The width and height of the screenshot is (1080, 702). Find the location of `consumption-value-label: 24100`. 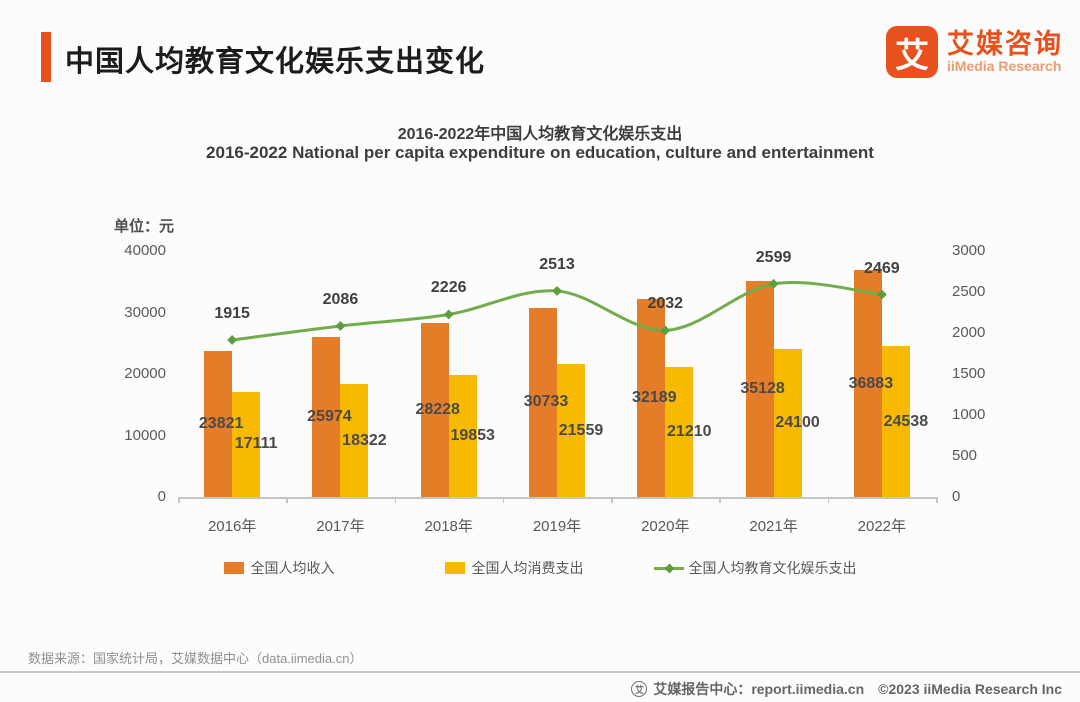

consumption-value-label: 24100 is located at coordinates (797, 422).